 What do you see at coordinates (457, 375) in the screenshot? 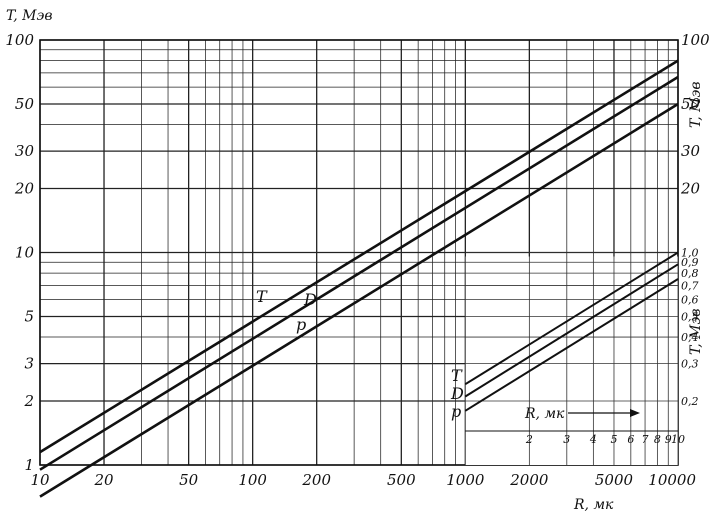
I see `inset-curve-label-T: T` at bounding box center [457, 375].